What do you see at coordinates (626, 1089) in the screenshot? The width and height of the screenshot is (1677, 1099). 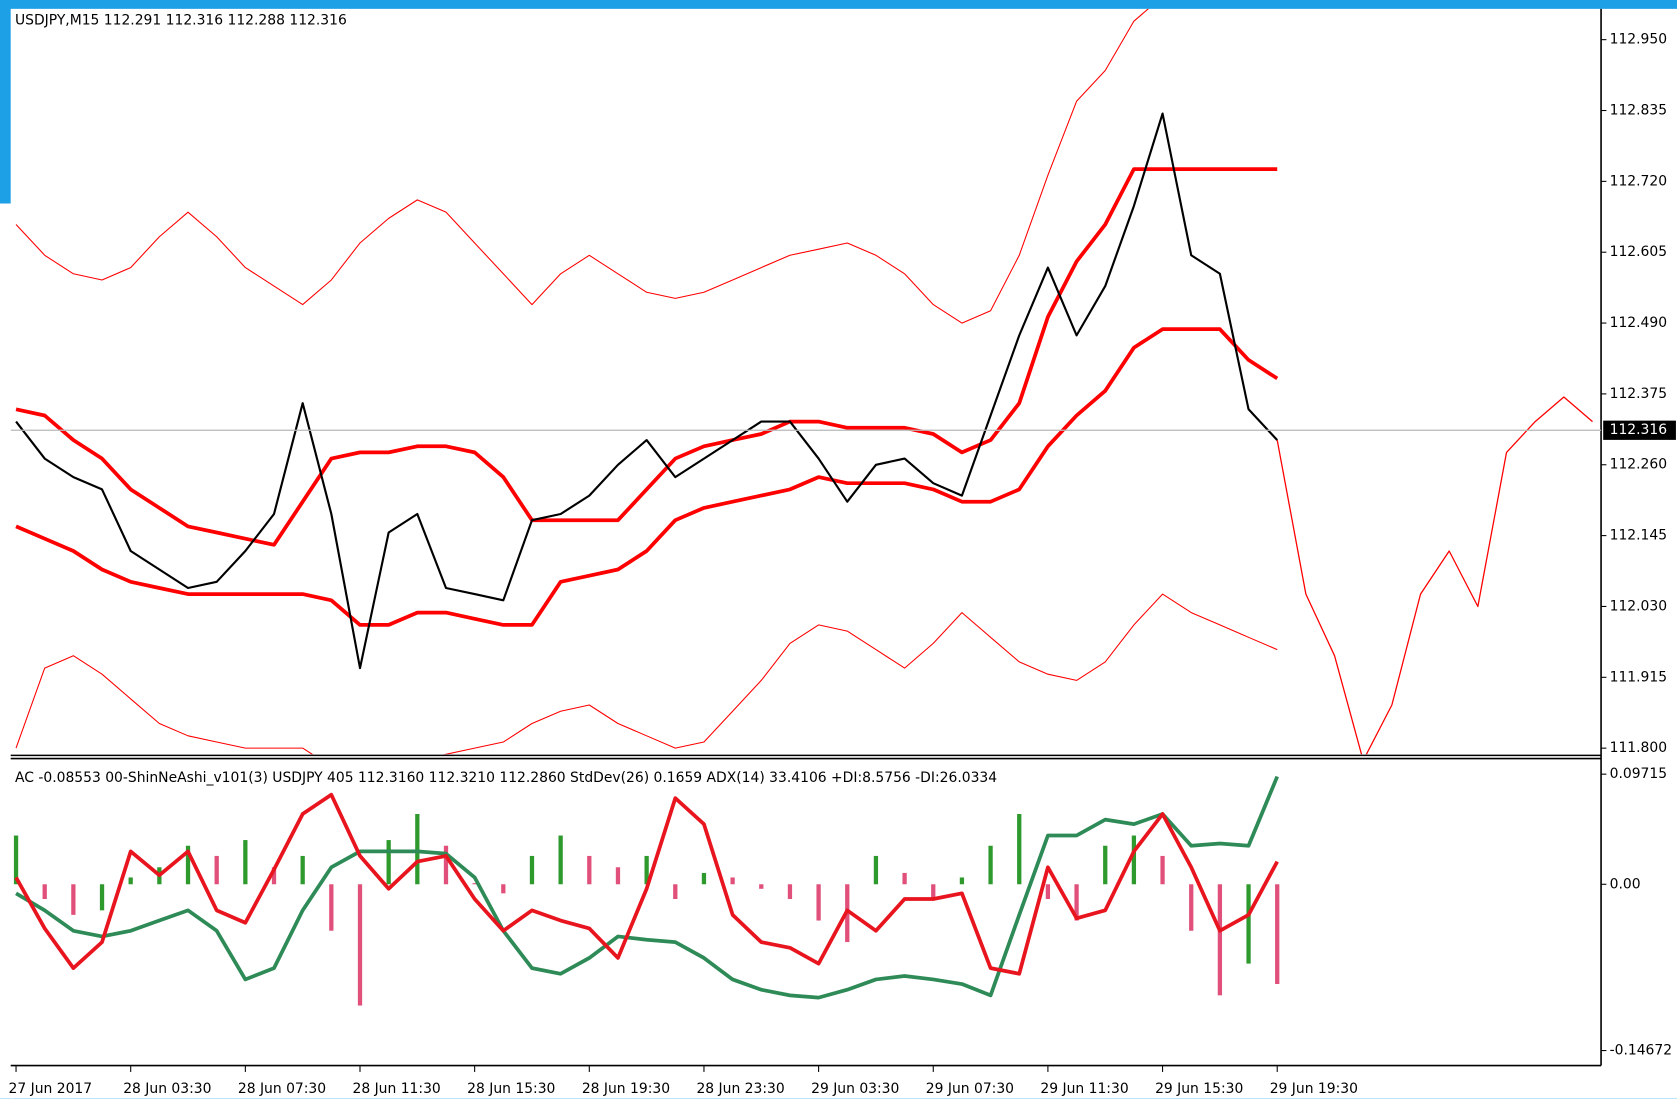 I see `x-tick-label: 28 Jun 19:30` at bounding box center [626, 1089].